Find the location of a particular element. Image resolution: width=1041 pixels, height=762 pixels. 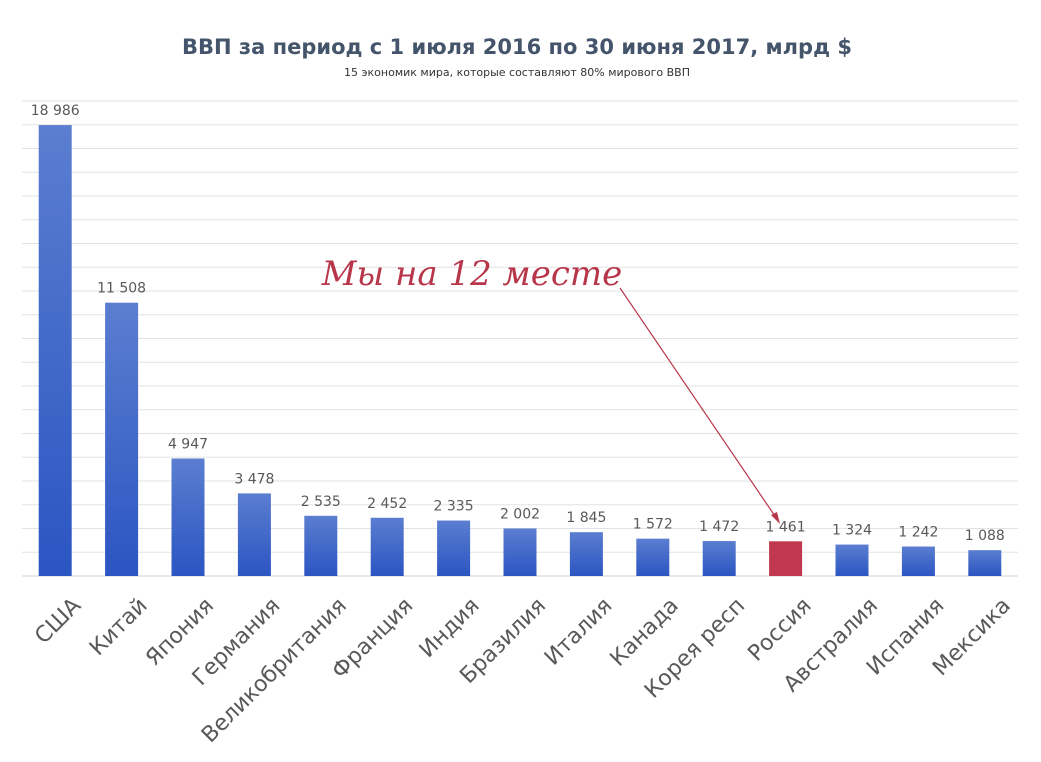

annotation-arrow-head is located at coordinates (775, 518).